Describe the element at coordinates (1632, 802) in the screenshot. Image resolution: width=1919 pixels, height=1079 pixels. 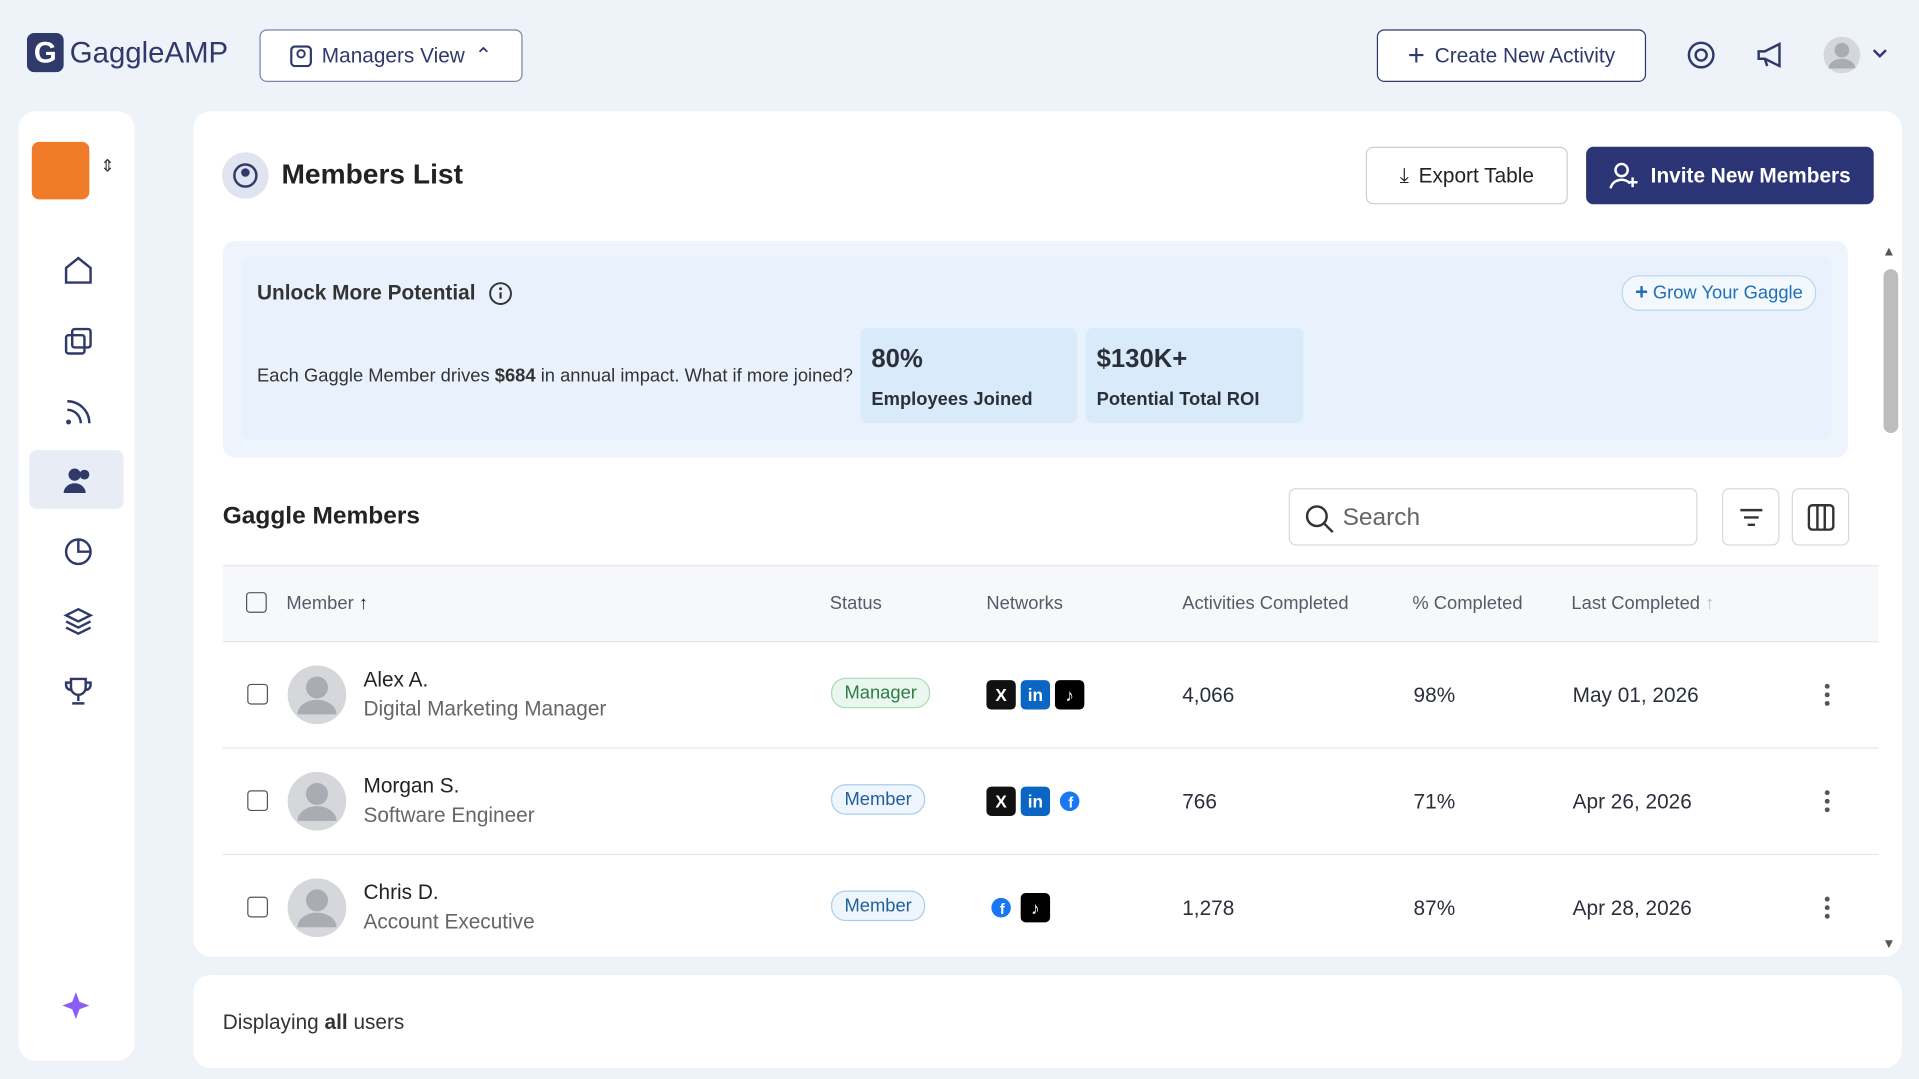
I see `last-completed: Apr 26, 2026` at that location.